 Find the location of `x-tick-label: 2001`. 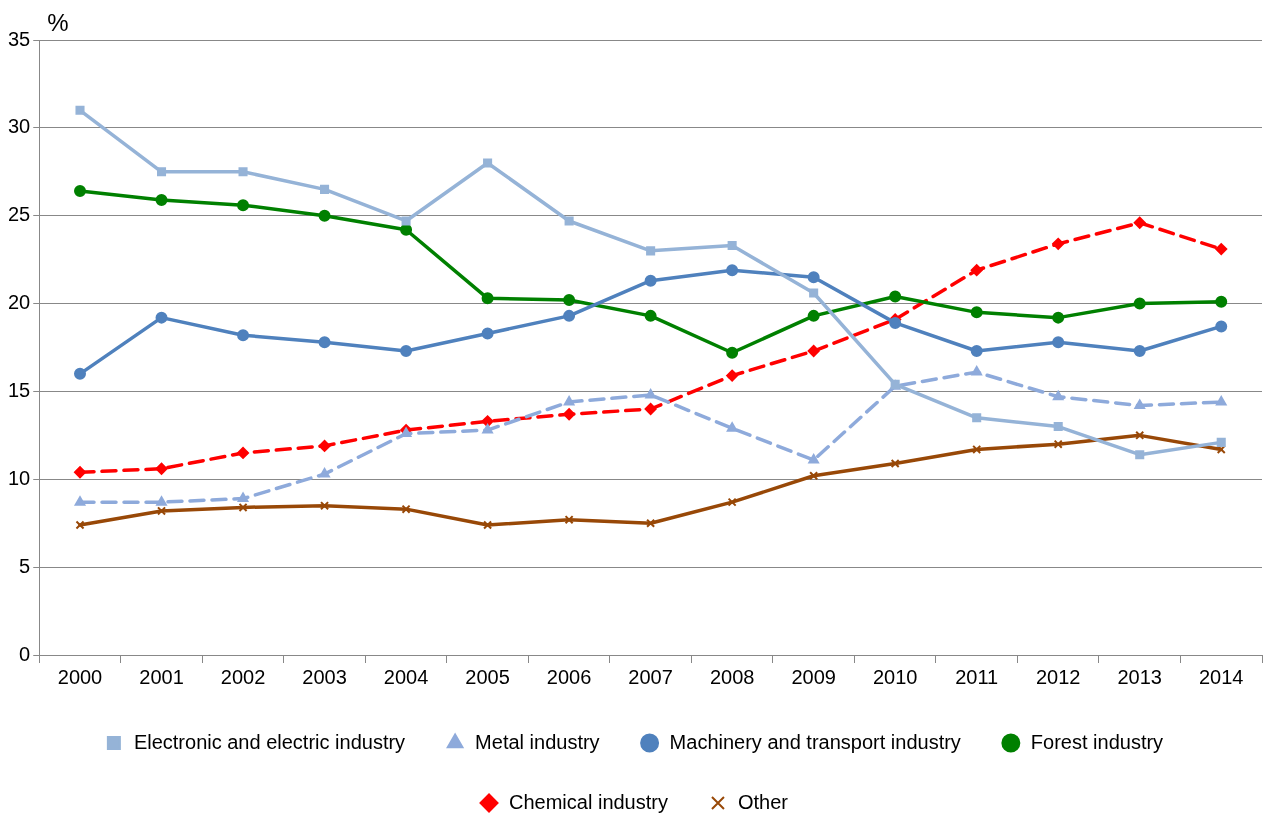

x-tick-label: 2001 is located at coordinates (161, 676).